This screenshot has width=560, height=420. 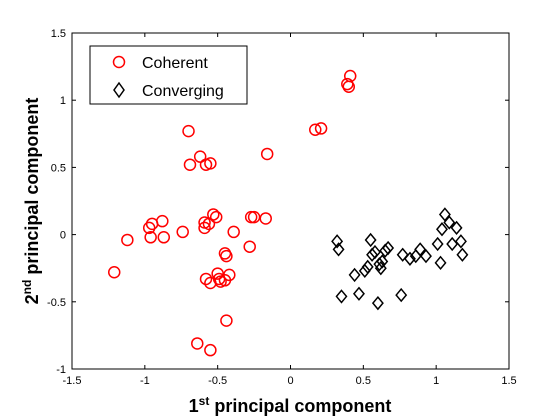 What do you see at coordinates (58, 34) in the screenshot?
I see `y-tick-label: 1.5` at bounding box center [58, 34].